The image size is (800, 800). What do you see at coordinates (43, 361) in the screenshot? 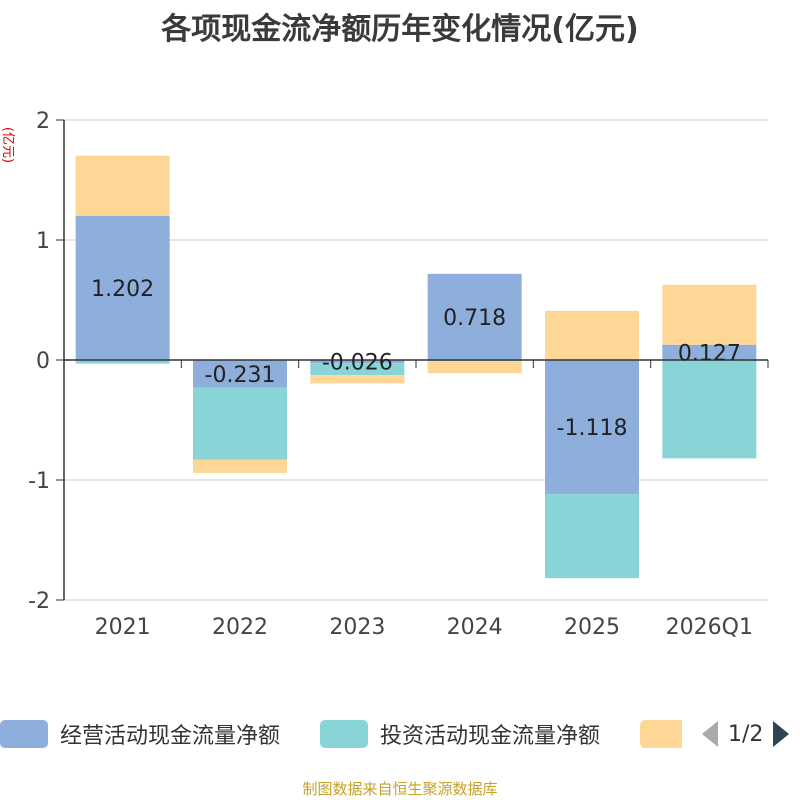
I see `y-tick-label: 0` at bounding box center [43, 361].